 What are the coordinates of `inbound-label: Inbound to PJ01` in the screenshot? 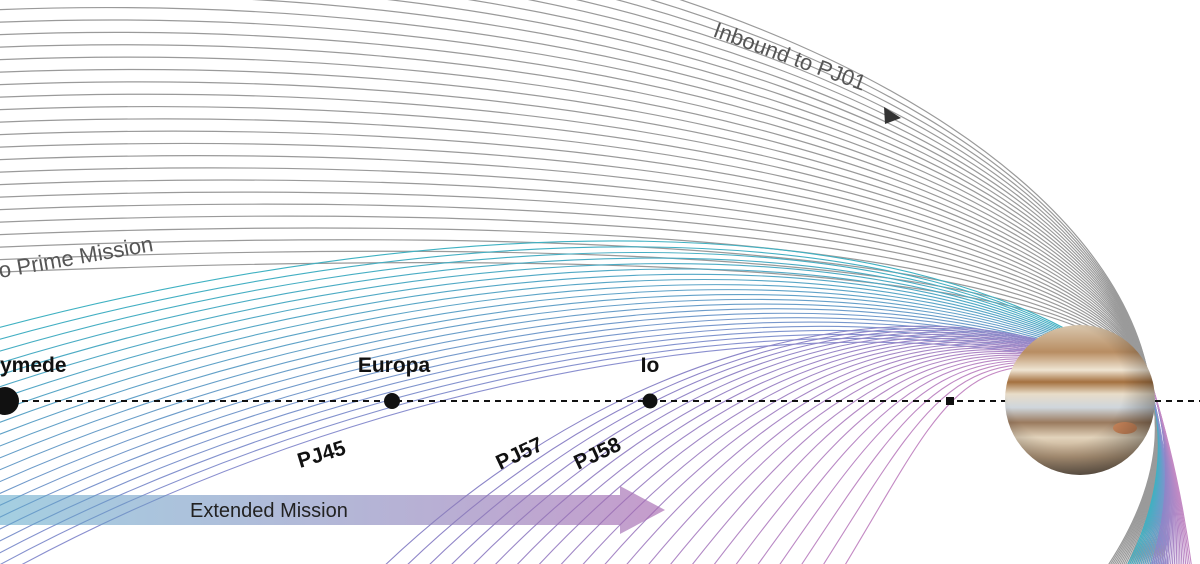 It's located at (789, 56).